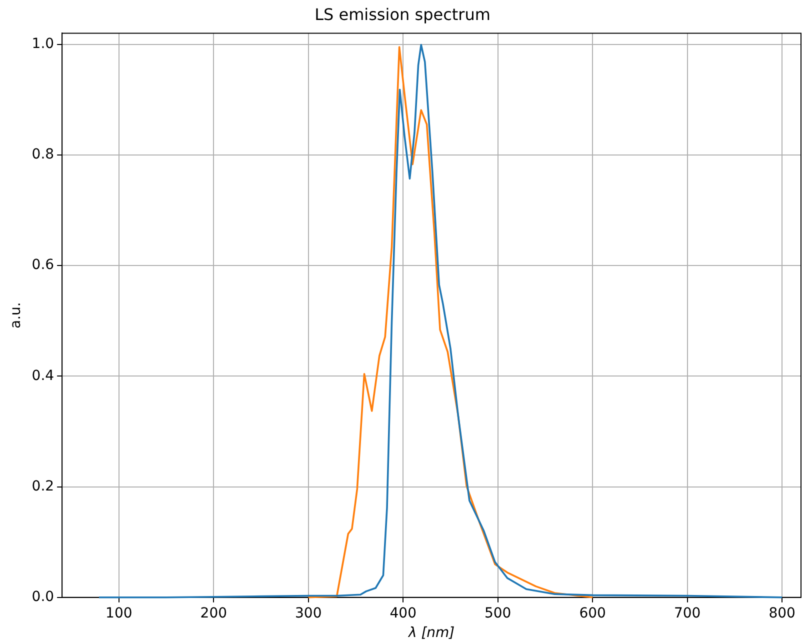 The image size is (803, 644). I want to click on x-tick-label: 800, so click(782, 613).